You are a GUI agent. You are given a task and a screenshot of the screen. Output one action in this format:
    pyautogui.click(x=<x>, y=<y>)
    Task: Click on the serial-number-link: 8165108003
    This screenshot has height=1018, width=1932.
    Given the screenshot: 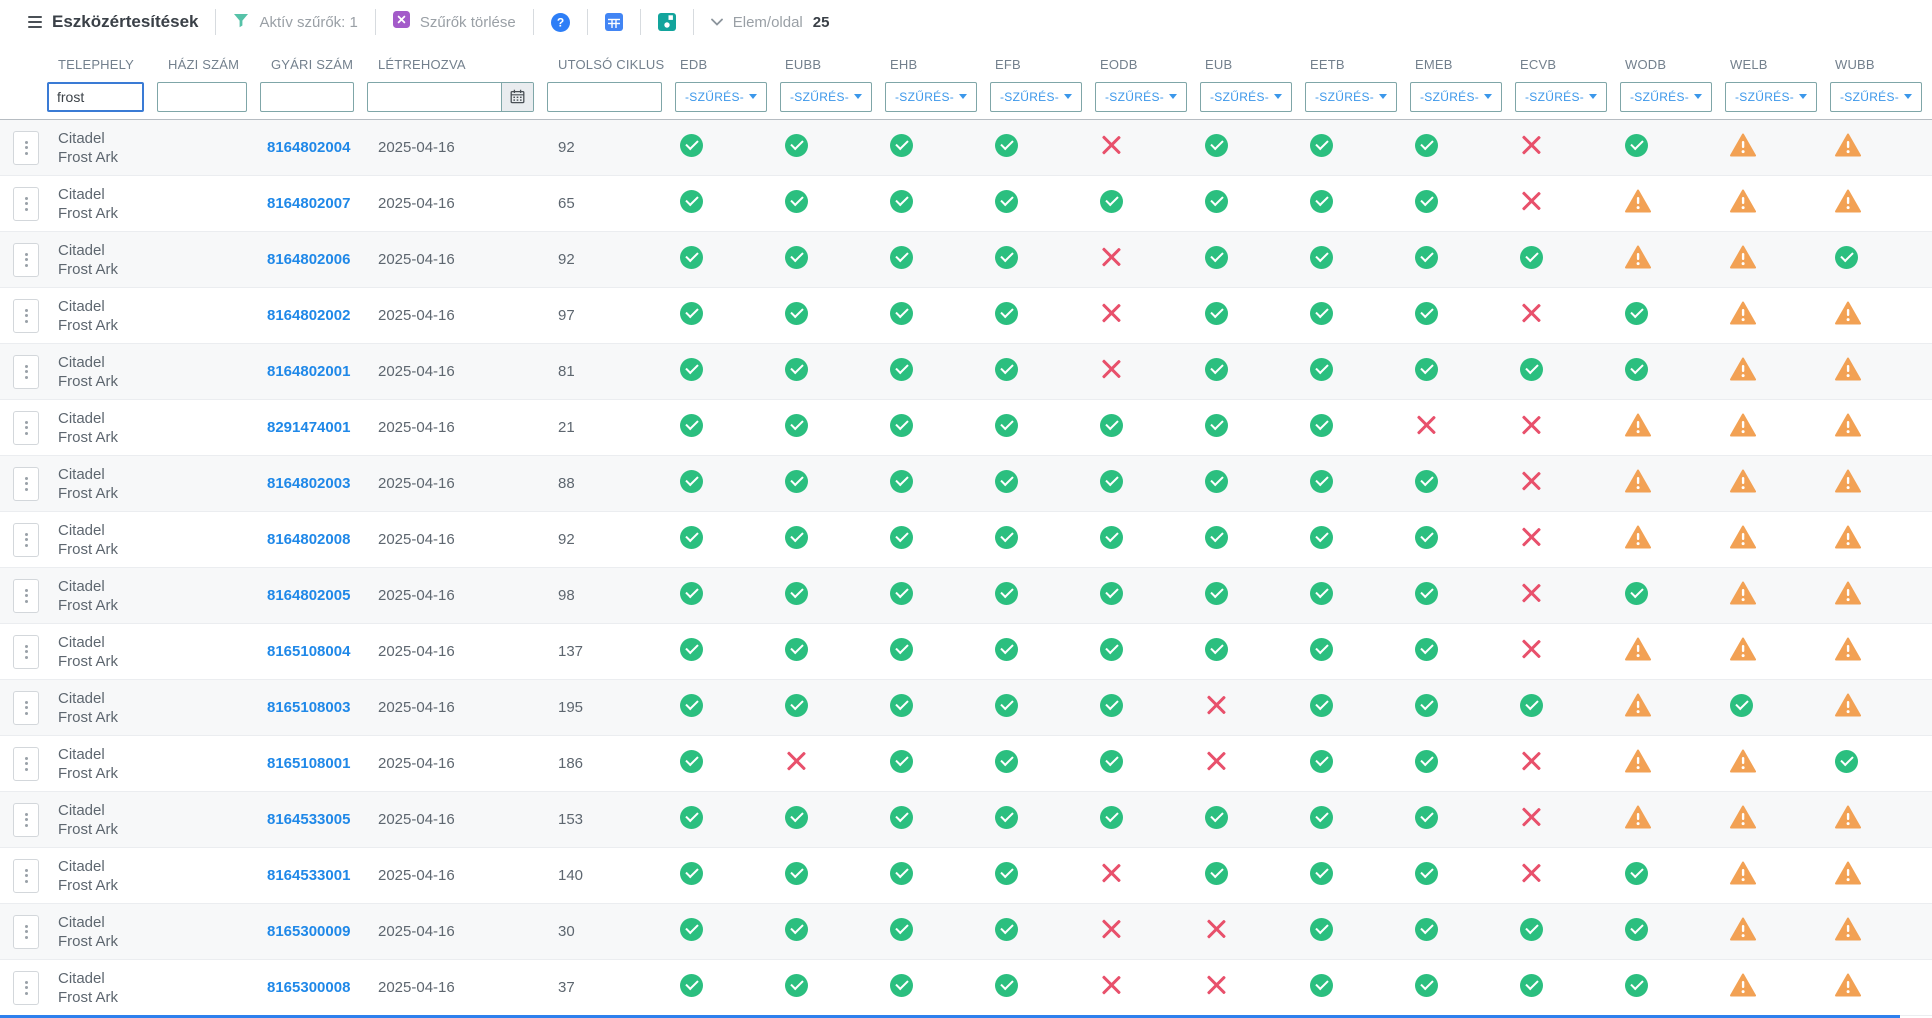 What is the action you would take?
    pyautogui.click(x=309, y=707)
    